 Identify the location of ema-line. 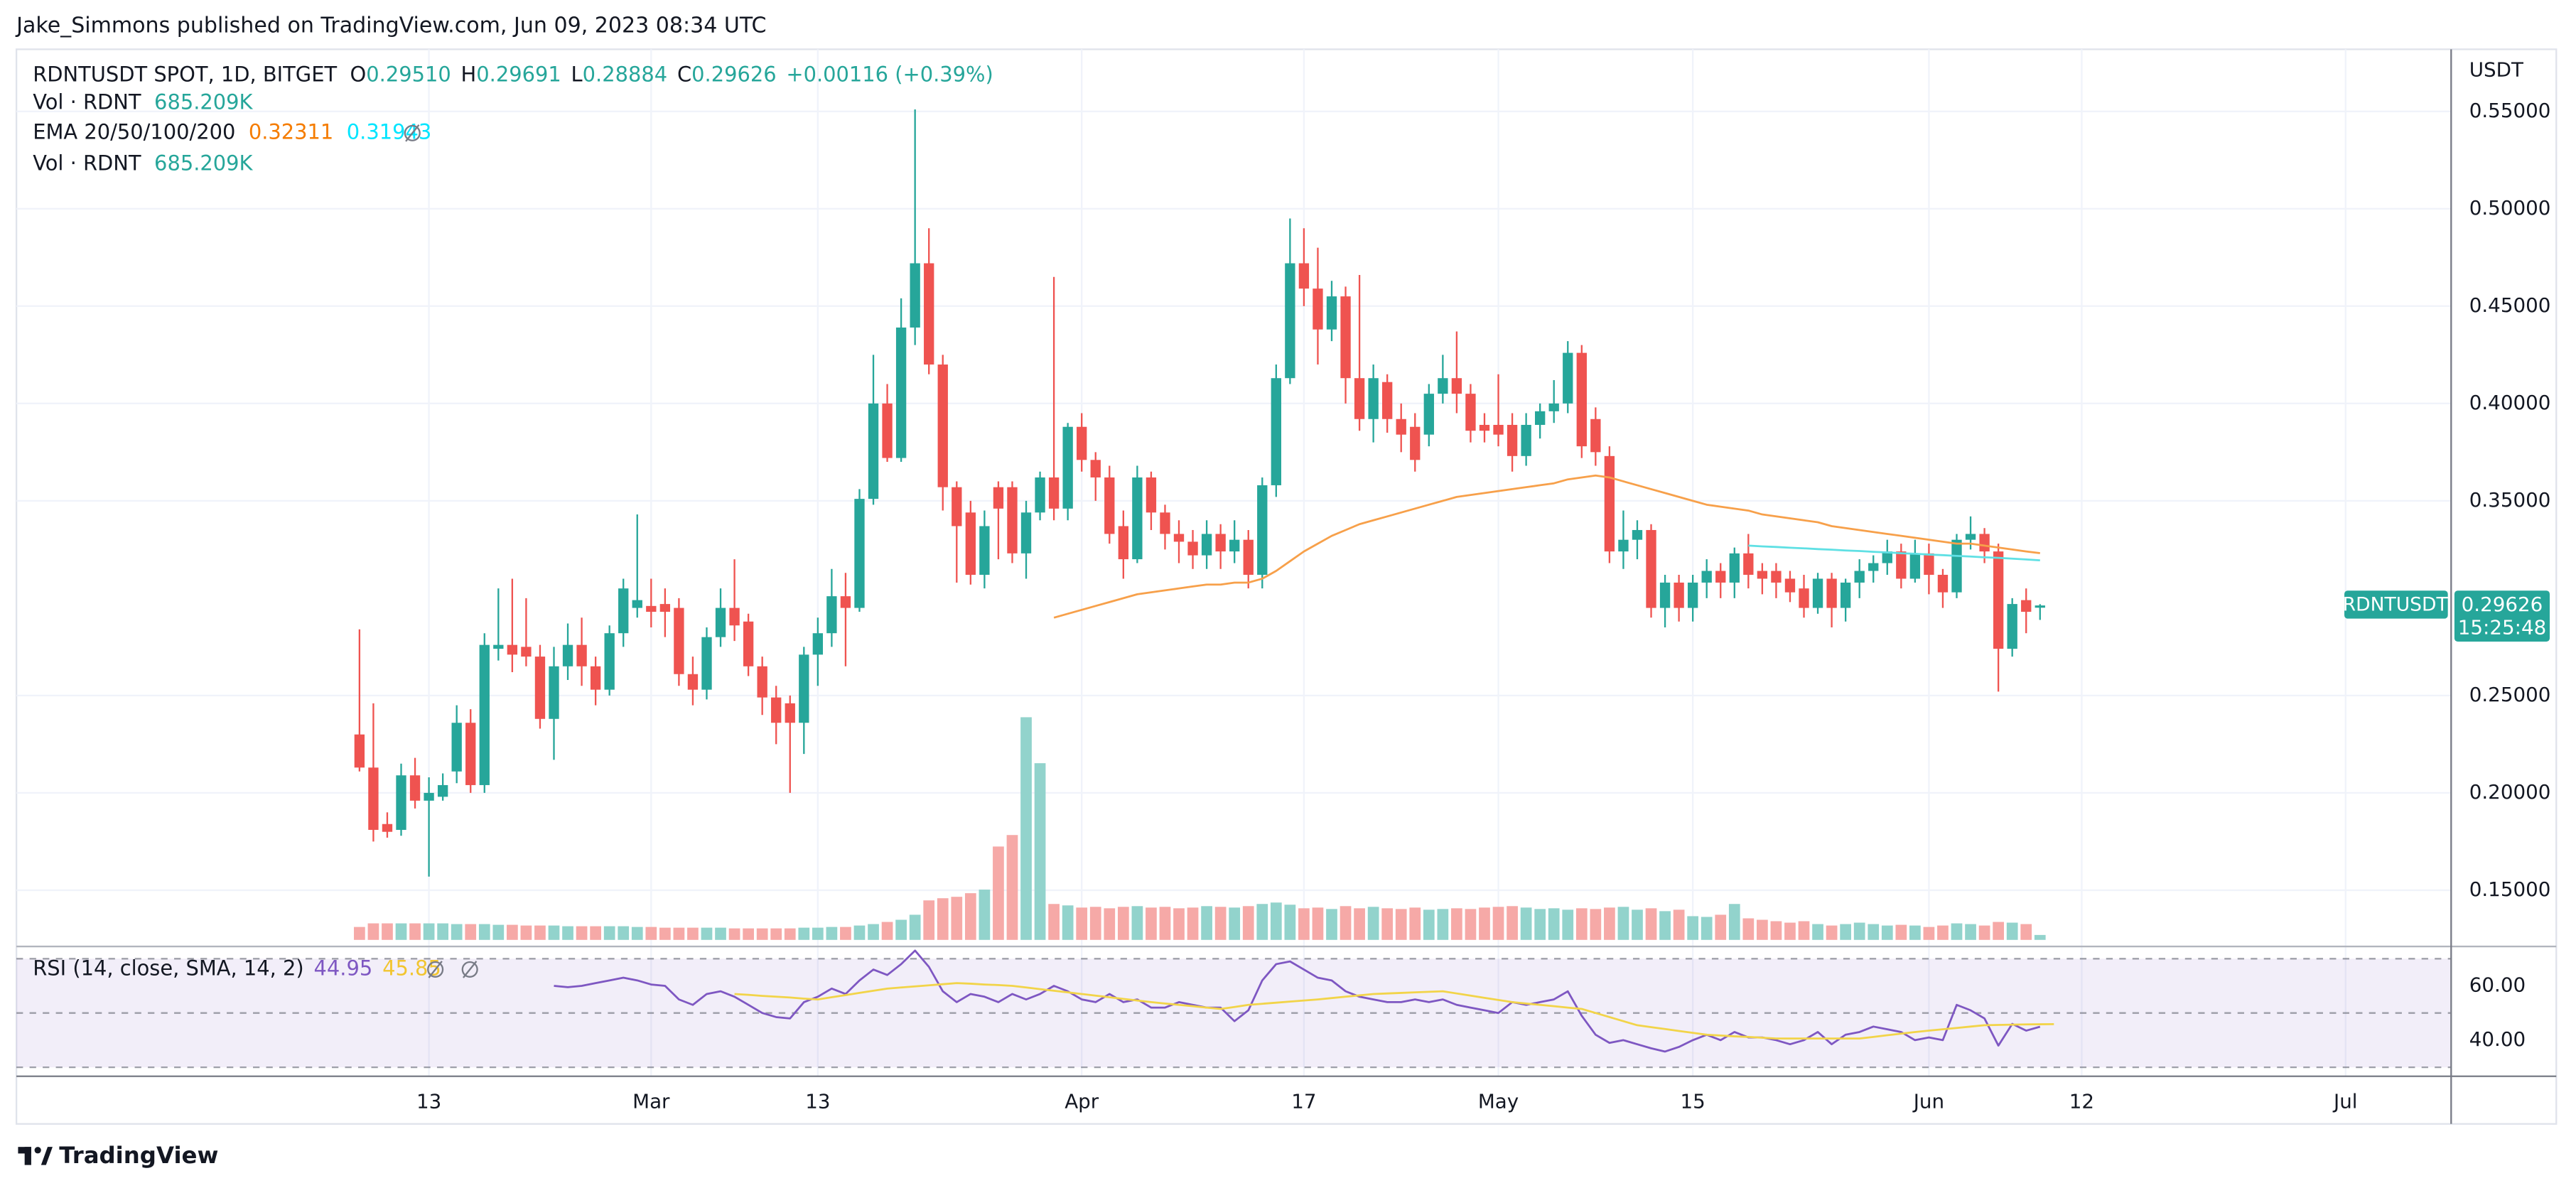
(1546, 546).